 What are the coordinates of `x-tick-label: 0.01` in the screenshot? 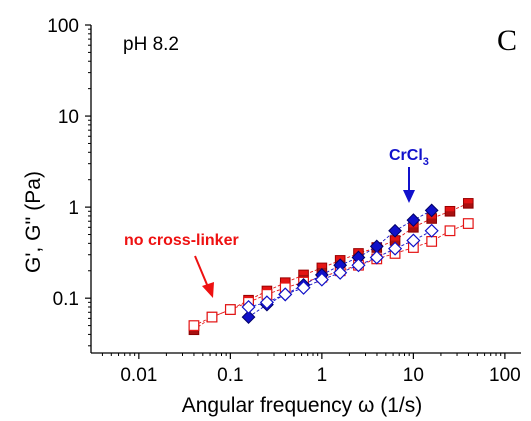 It's located at (138, 375).